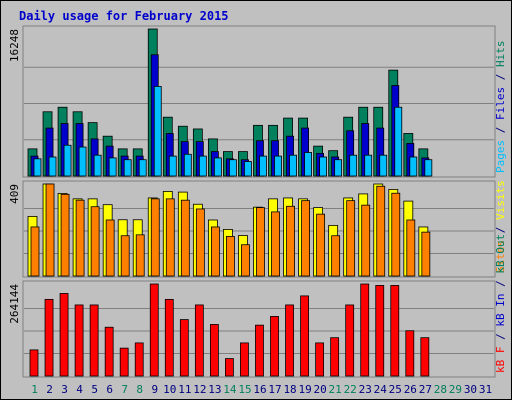 The height and width of the screenshot is (400, 512). What do you see at coordinates (365, 389) in the screenshot?
I see `x-tick-label-day-23: 23` at bounding box center [365, 389].